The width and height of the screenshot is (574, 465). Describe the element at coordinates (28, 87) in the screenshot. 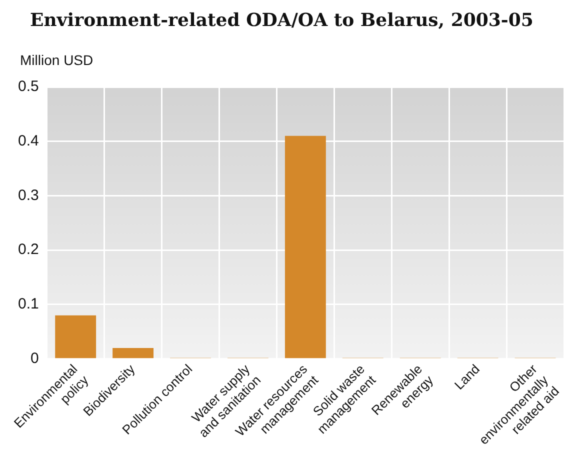

I see `y-tick-label: 0.5` at that location.